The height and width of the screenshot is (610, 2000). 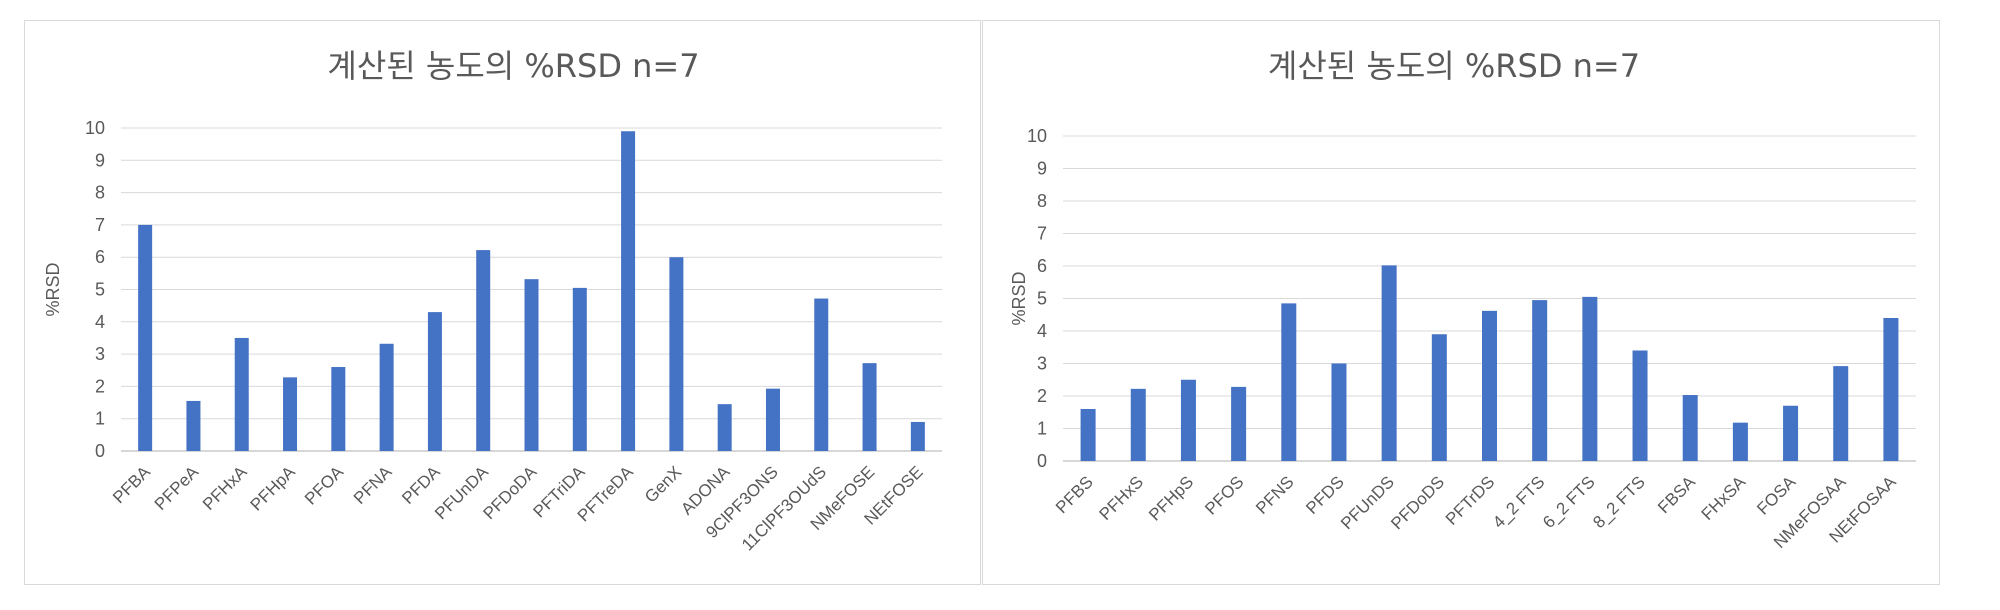 What do you see at coordinates (225, 488) in the screenshot?
I see `x-tick-label: PFHxA` at bounding box center [225, 488].